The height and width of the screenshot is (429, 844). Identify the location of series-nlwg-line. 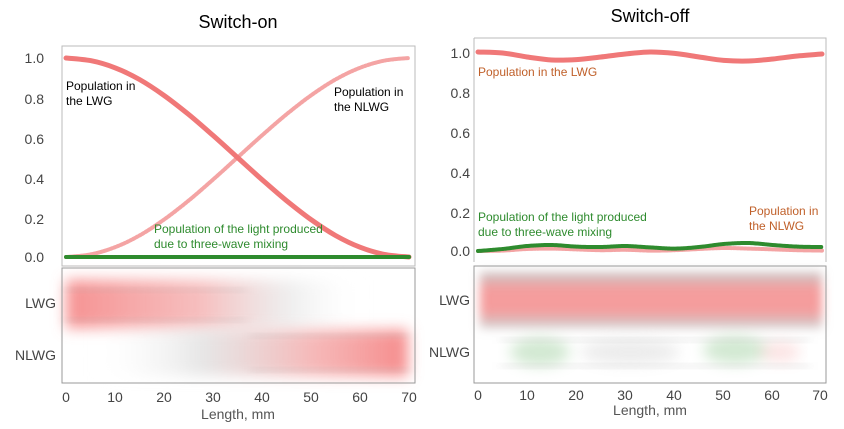
(650, 249).